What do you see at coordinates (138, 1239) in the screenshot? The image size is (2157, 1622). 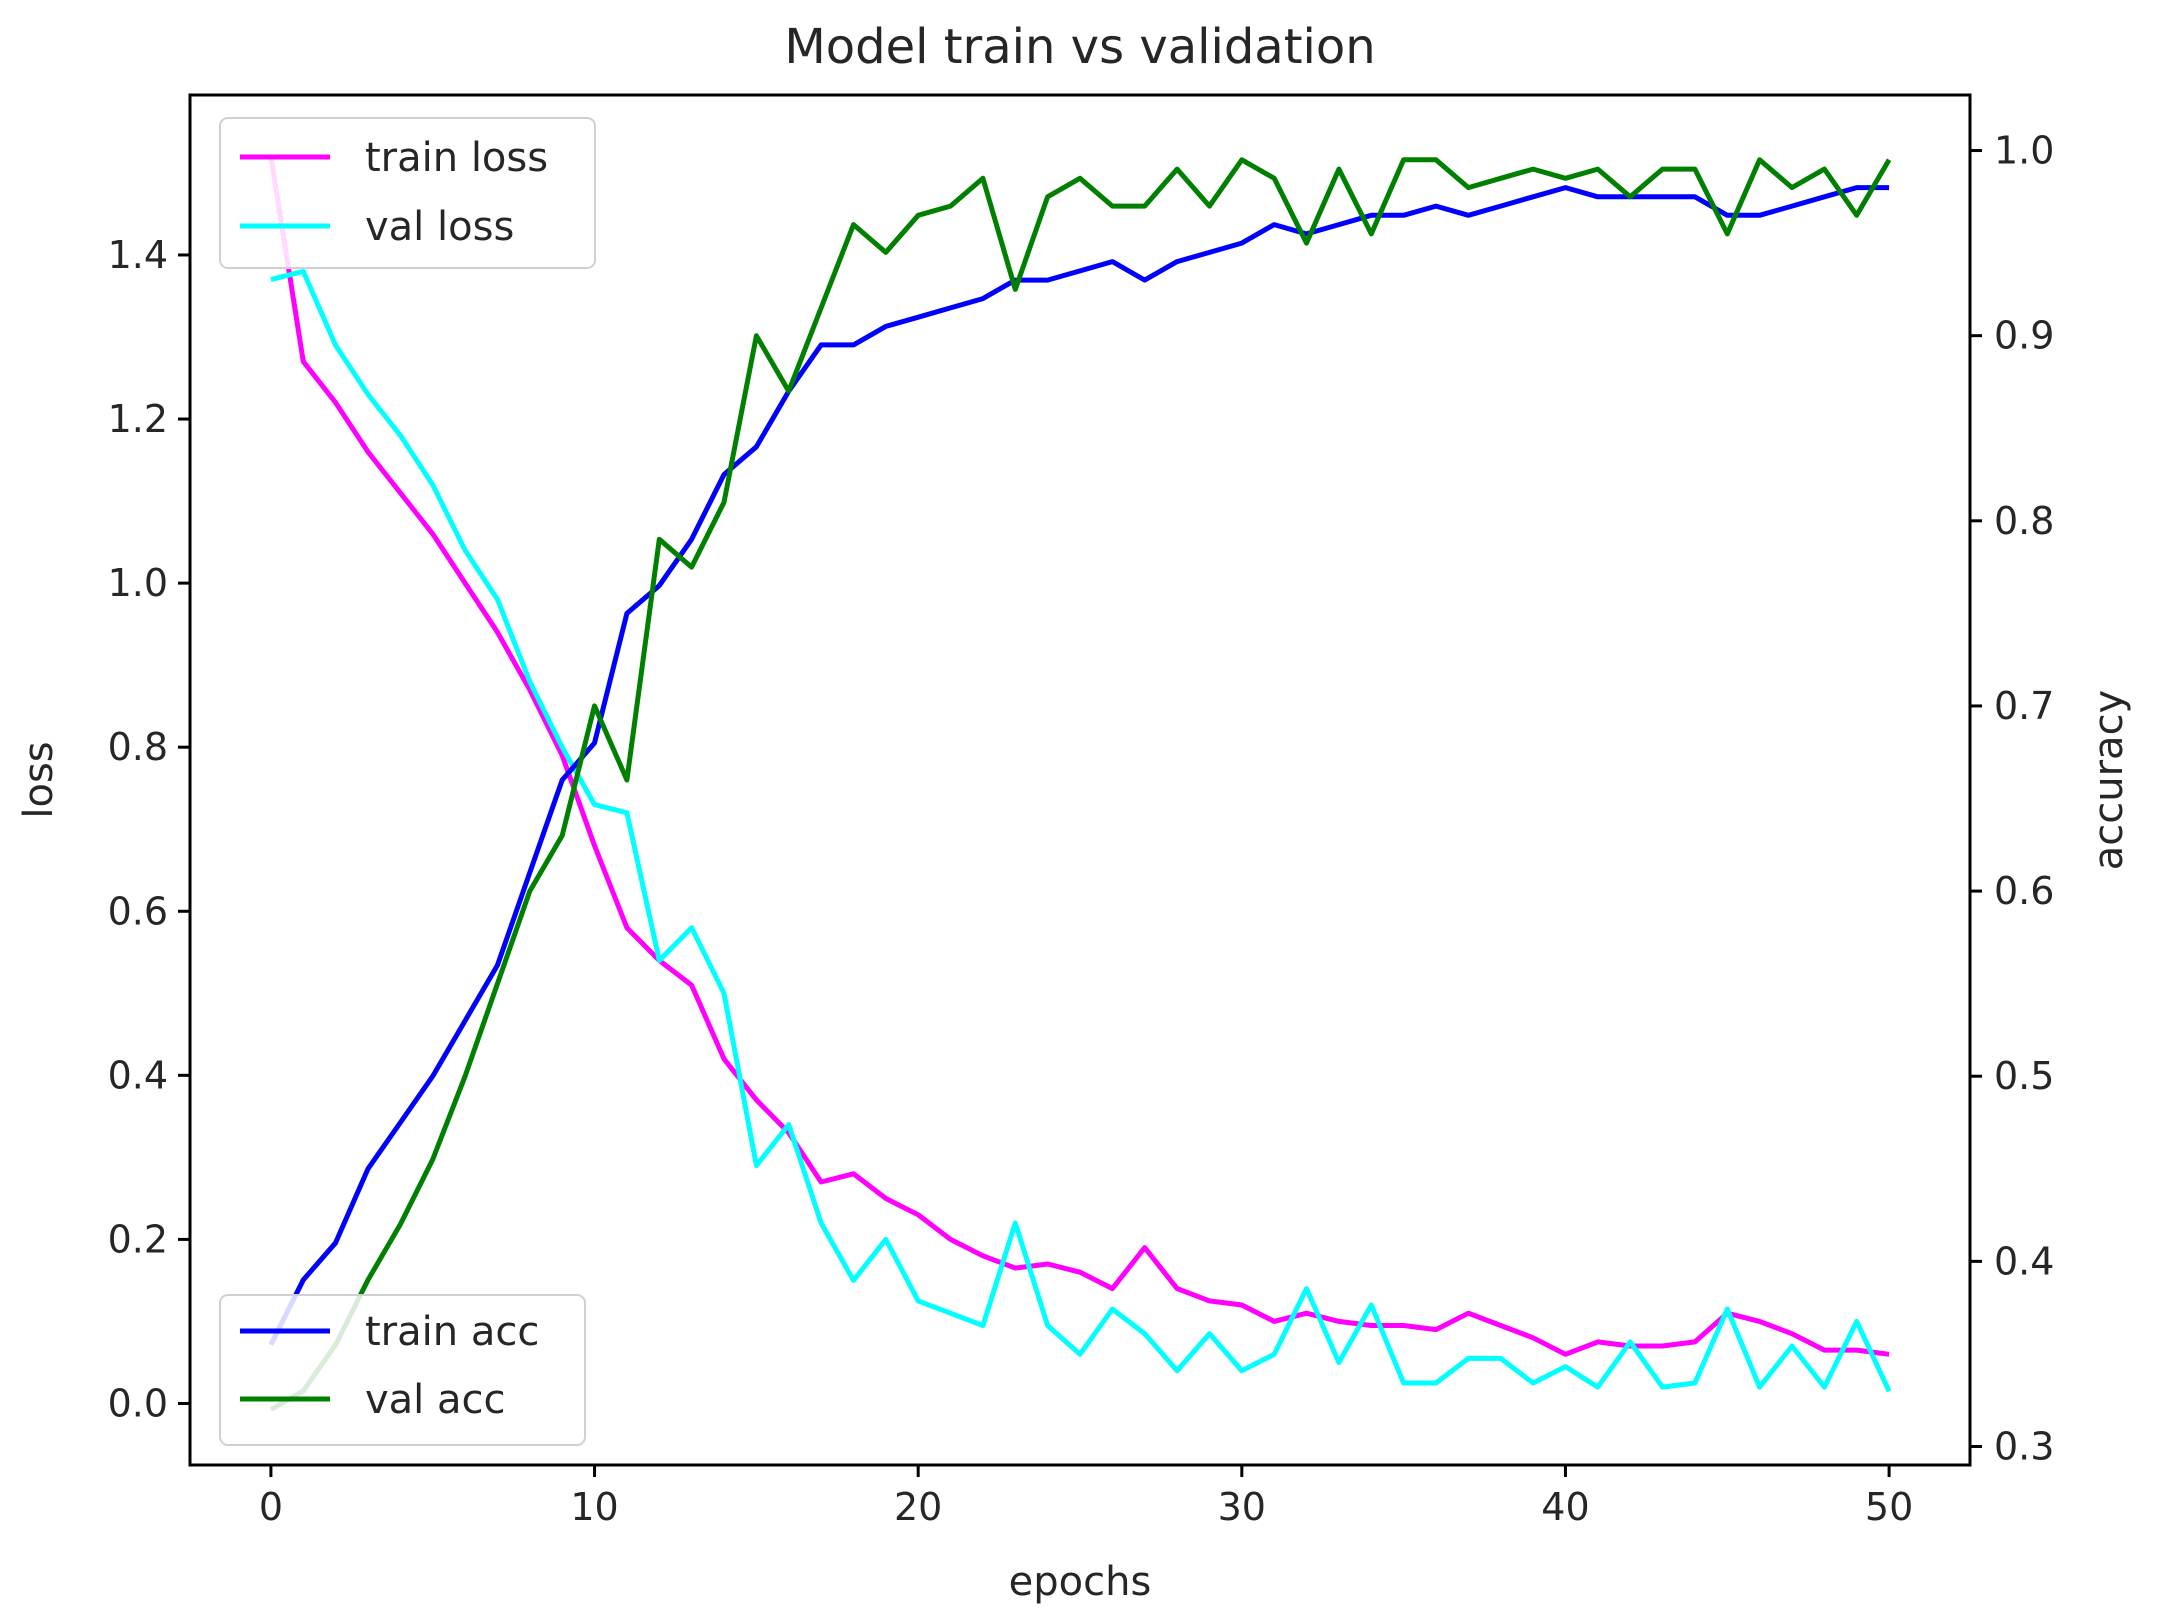 I see `y-tick-label: 0.2` at bounding box center [138, 1239].